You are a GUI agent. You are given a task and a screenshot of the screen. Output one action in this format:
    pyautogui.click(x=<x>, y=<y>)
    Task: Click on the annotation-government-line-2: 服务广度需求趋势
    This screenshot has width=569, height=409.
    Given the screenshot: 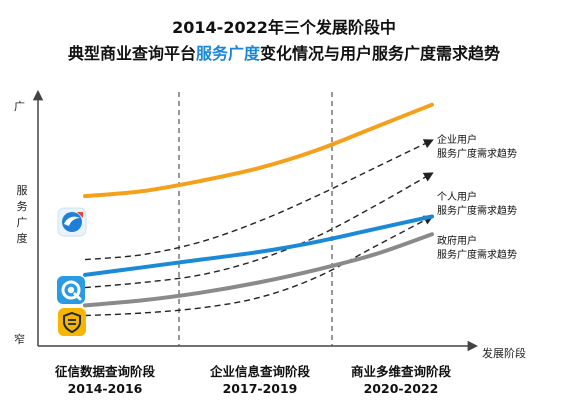 What is the action you would take?
    pyautogui.click(x=477, y=254)
    